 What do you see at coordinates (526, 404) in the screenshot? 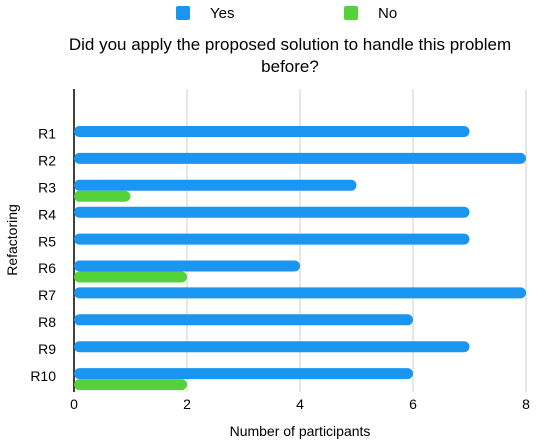
I see `x-tick-label: 8` at bounding box center [526, 404].